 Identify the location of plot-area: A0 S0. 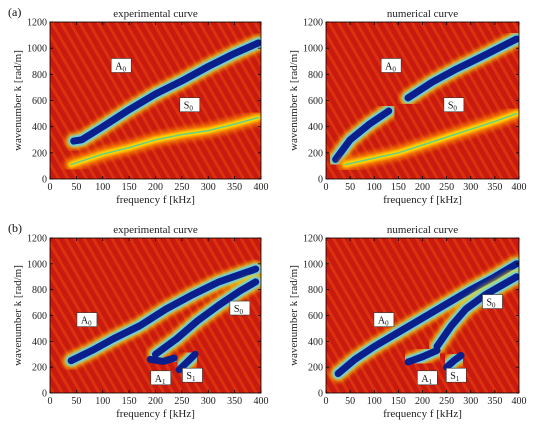
(155, 100).